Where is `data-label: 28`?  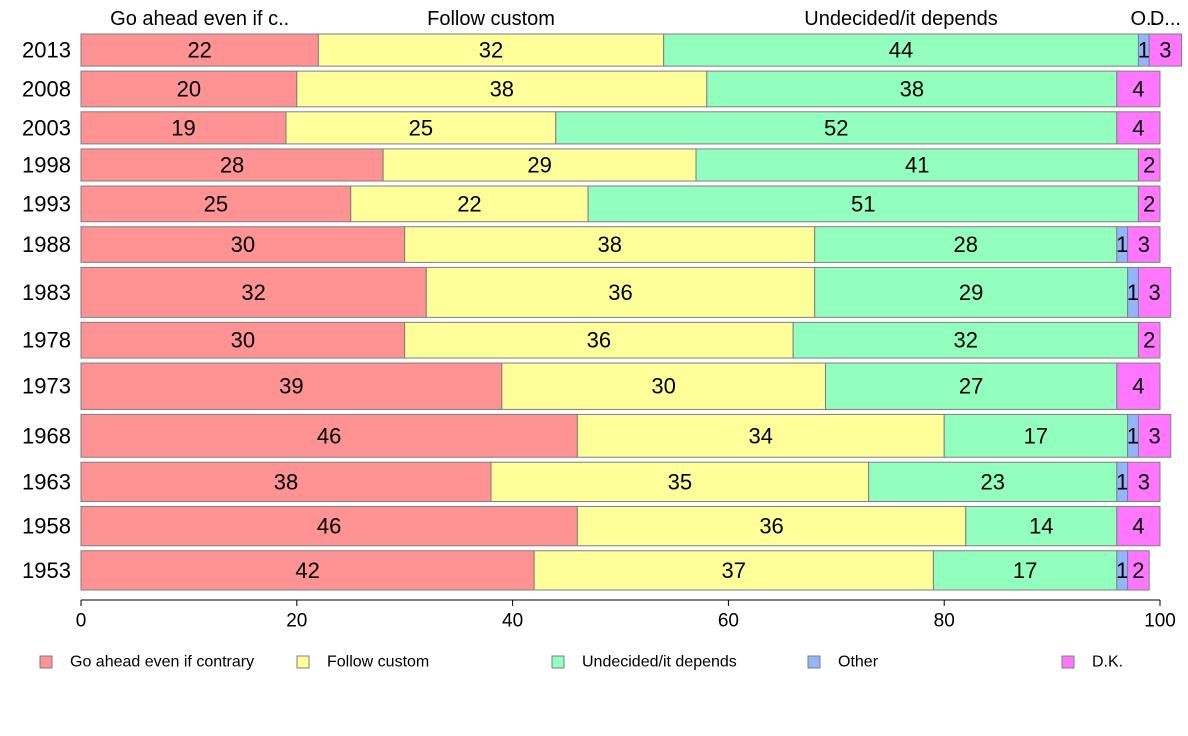
data-label: 28 is located at coordinates (232, 164).